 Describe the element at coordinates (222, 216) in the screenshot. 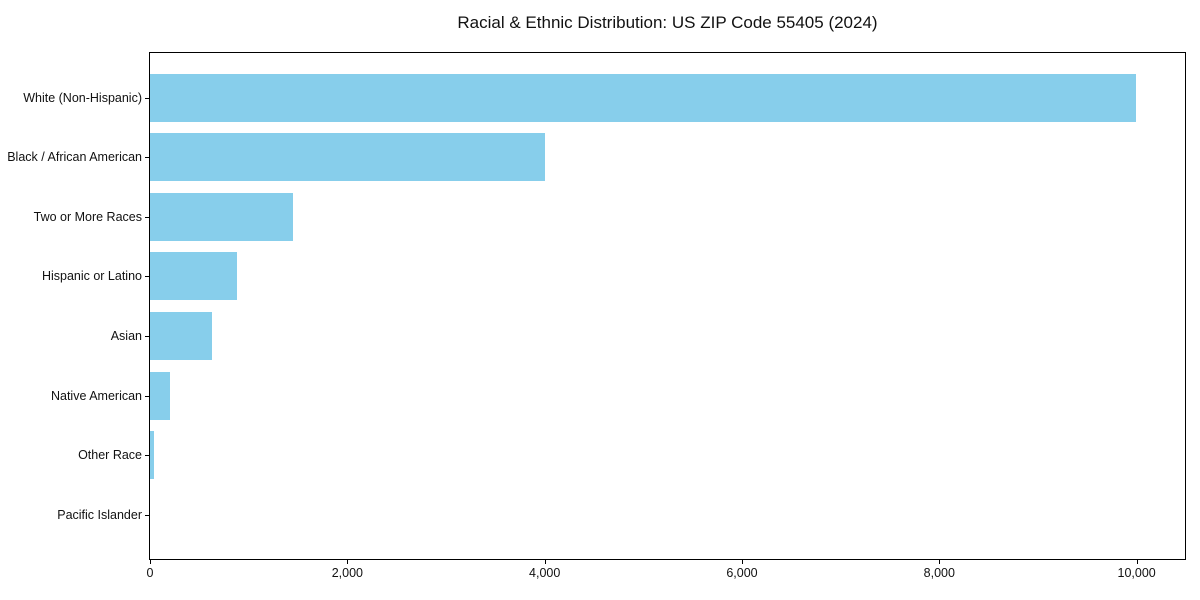

I see `bar-two-or-more-races` at that location.